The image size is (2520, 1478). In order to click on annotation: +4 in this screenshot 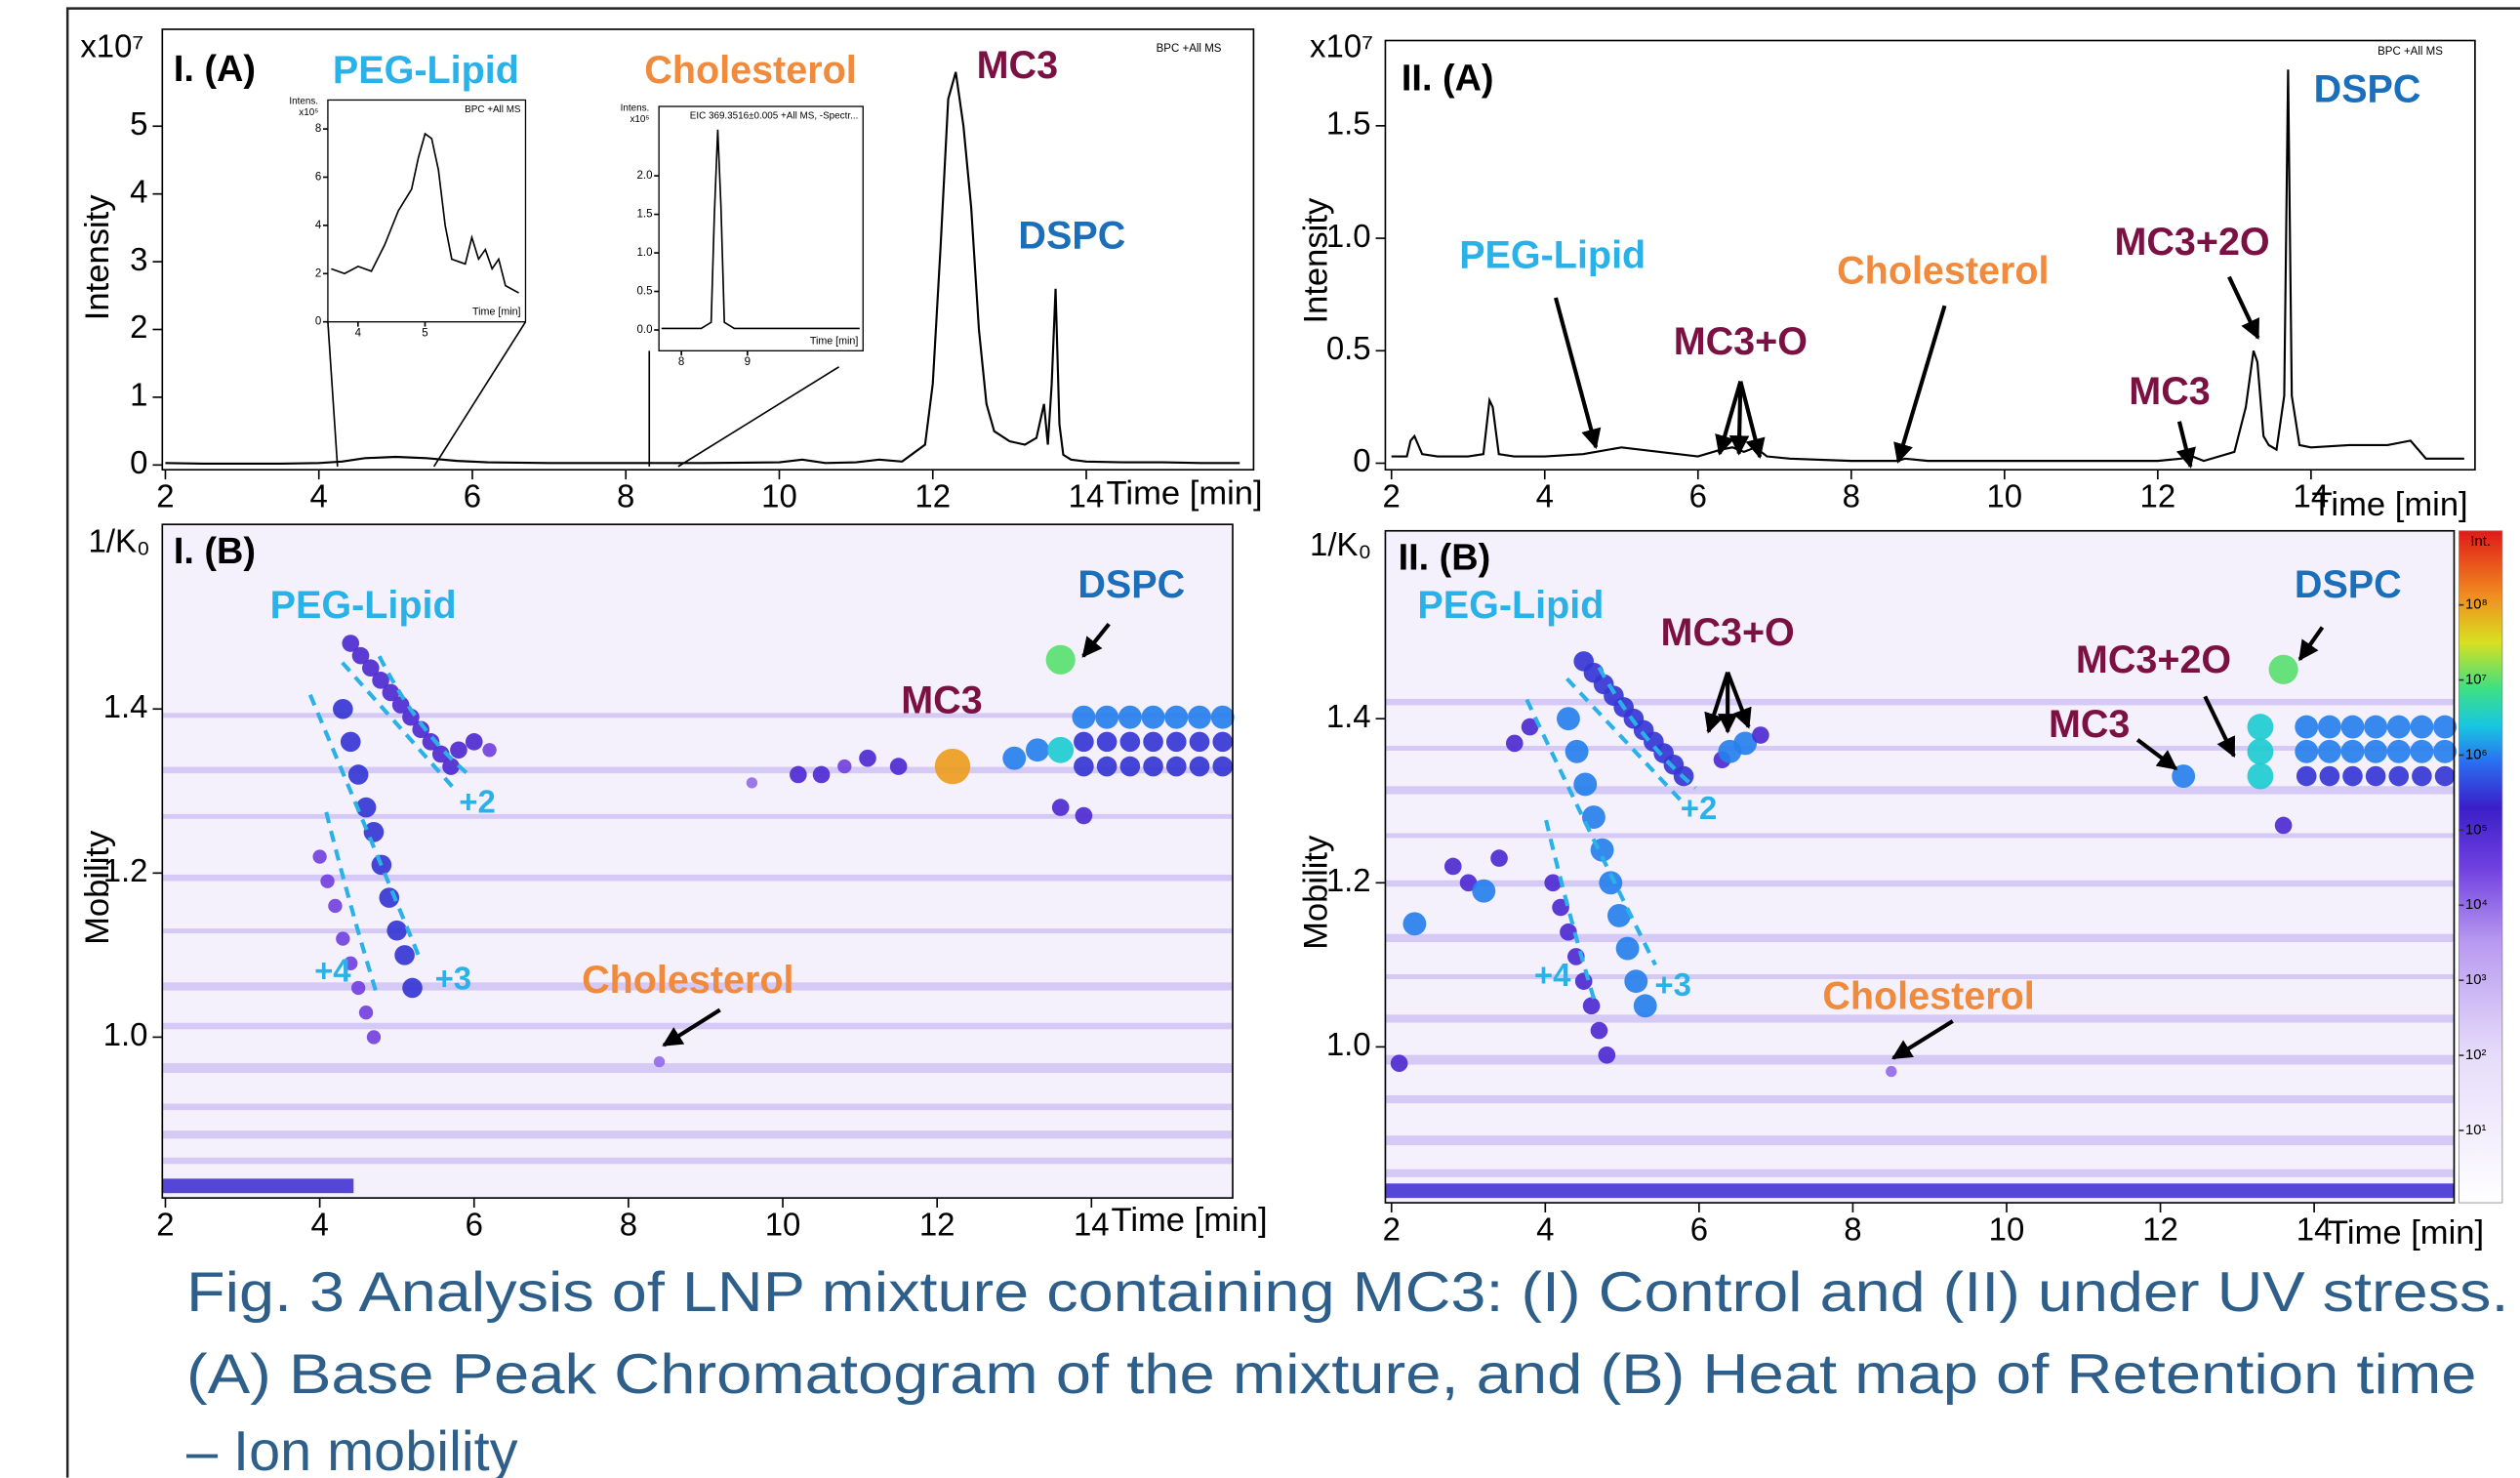, I will do `click(1552, 975)`.